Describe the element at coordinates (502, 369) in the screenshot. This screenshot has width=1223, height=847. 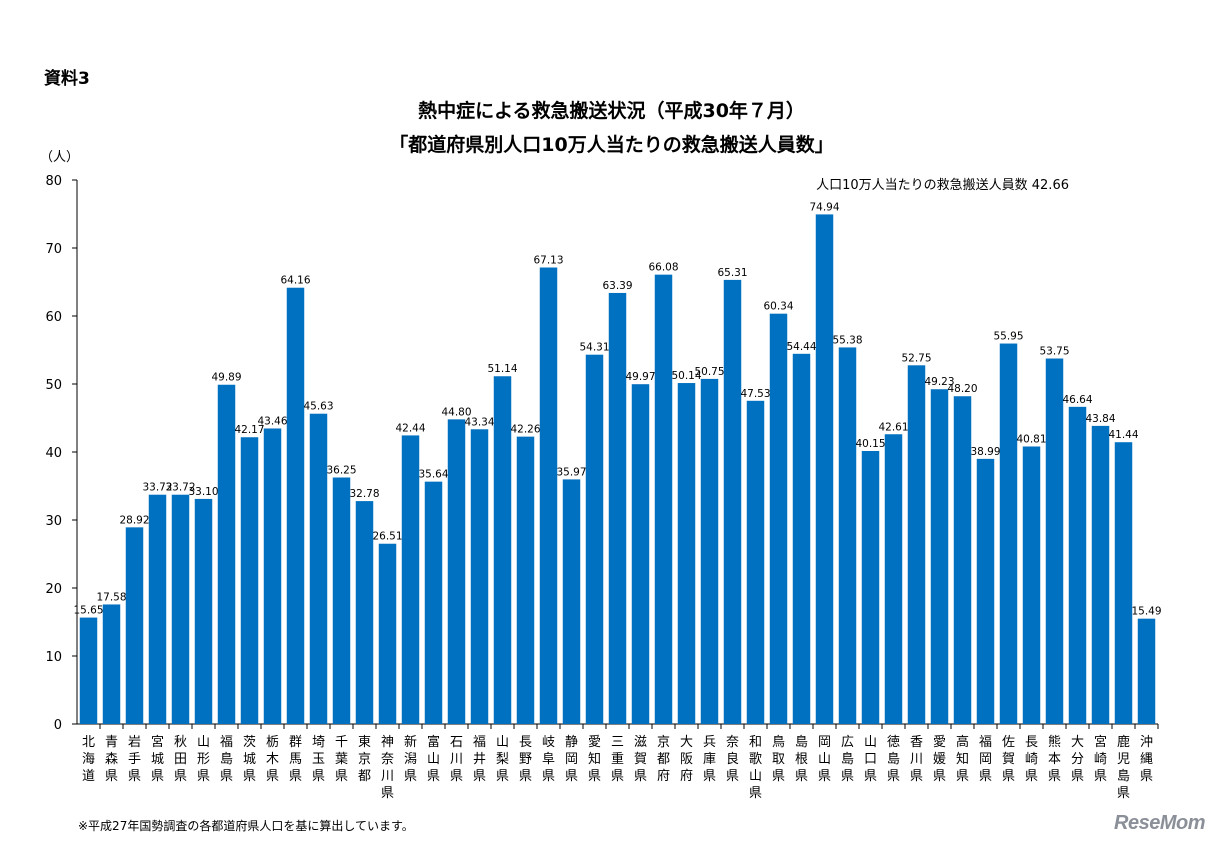
I see `bar-value-label: 51.14` at that location.